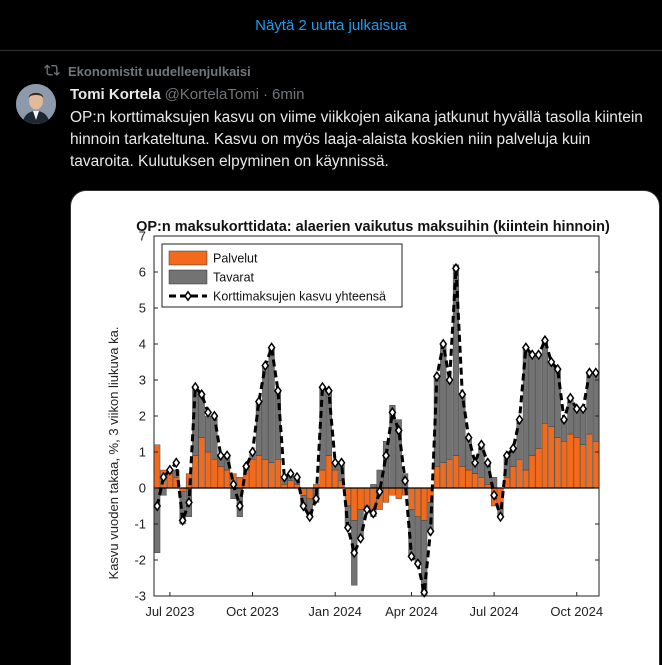 The height and width of the screenshot is (665, 662). I want to click on y-tick-label: 1, so click(142, 452).